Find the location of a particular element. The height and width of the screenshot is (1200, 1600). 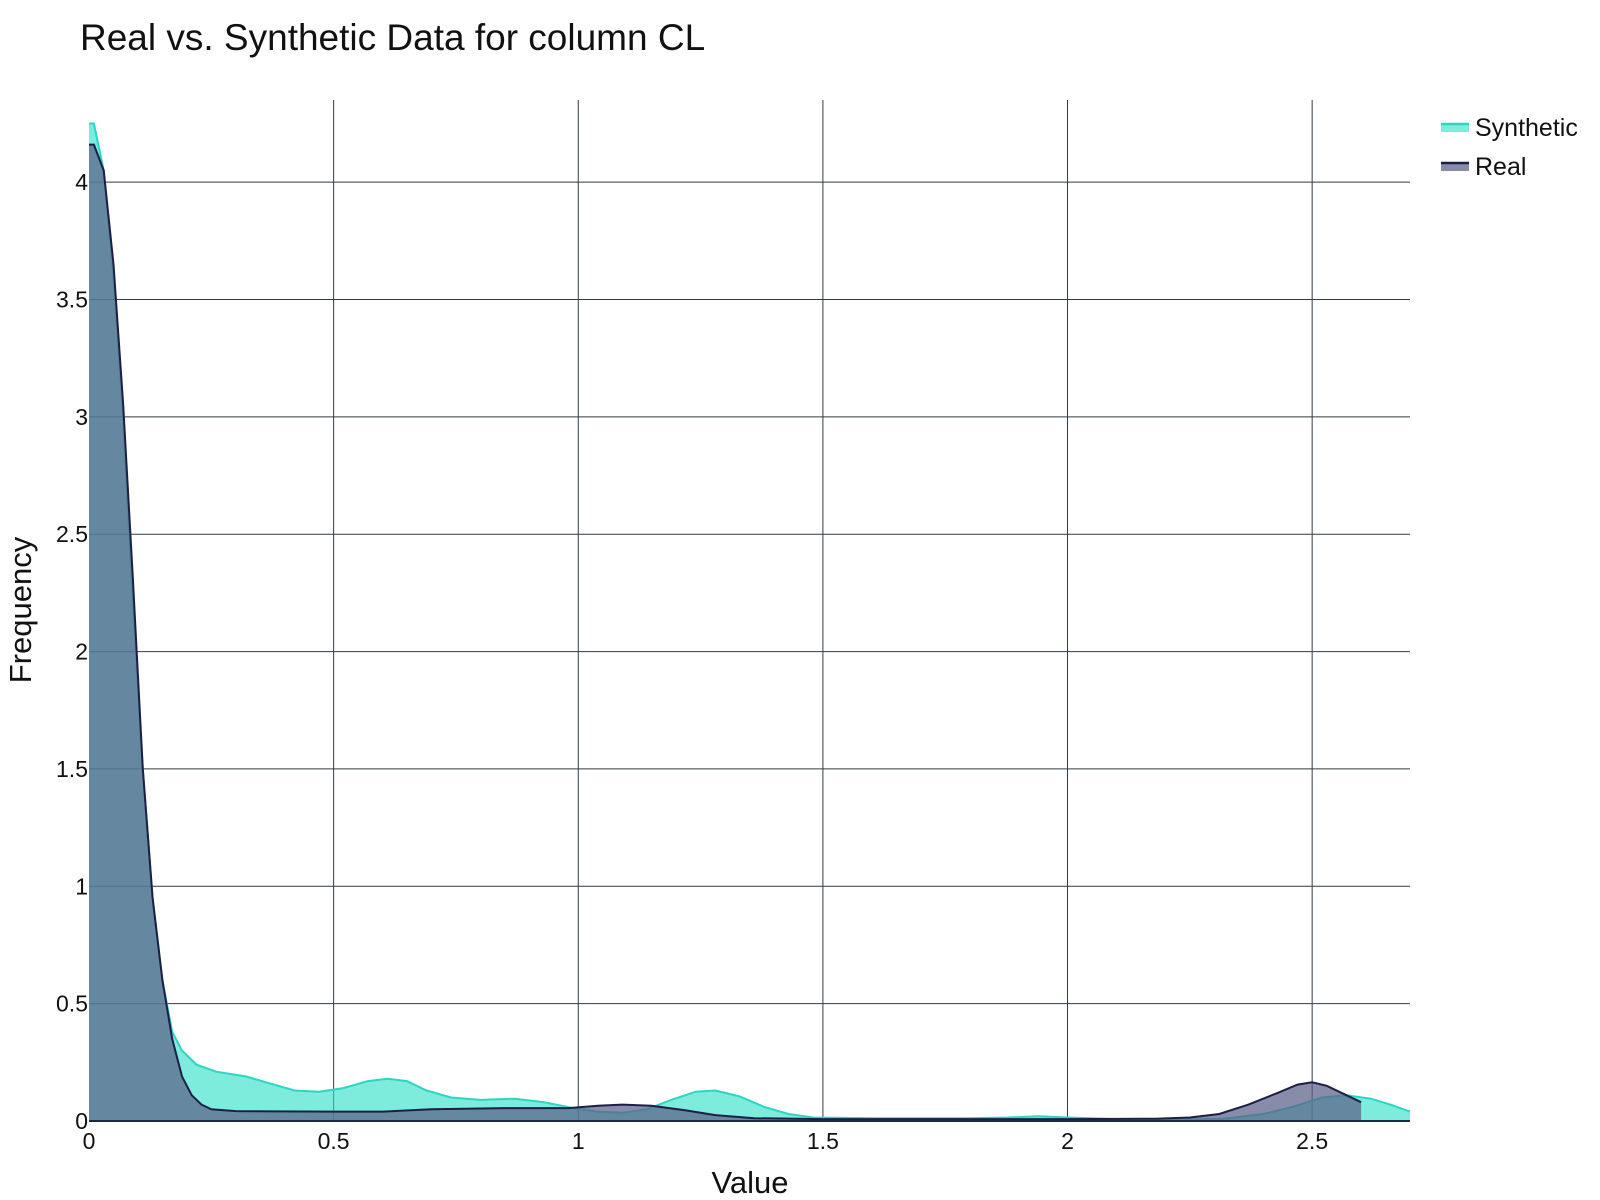

y-tick-label: 0 is located at coordinates (81, 1121).